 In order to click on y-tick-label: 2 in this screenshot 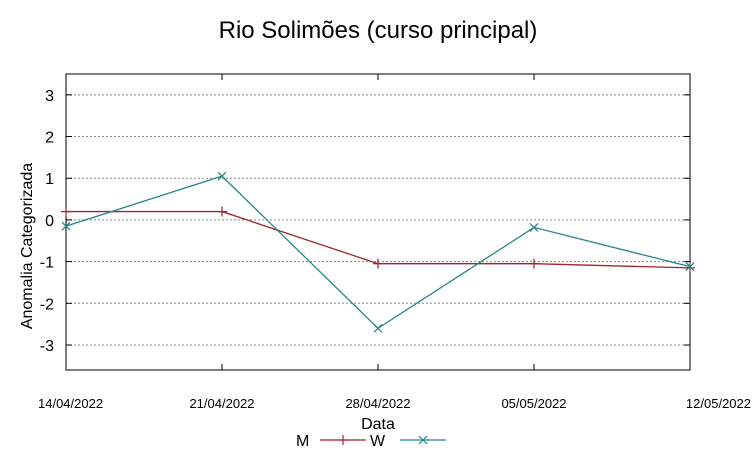, I will do `click(49, 138)`.